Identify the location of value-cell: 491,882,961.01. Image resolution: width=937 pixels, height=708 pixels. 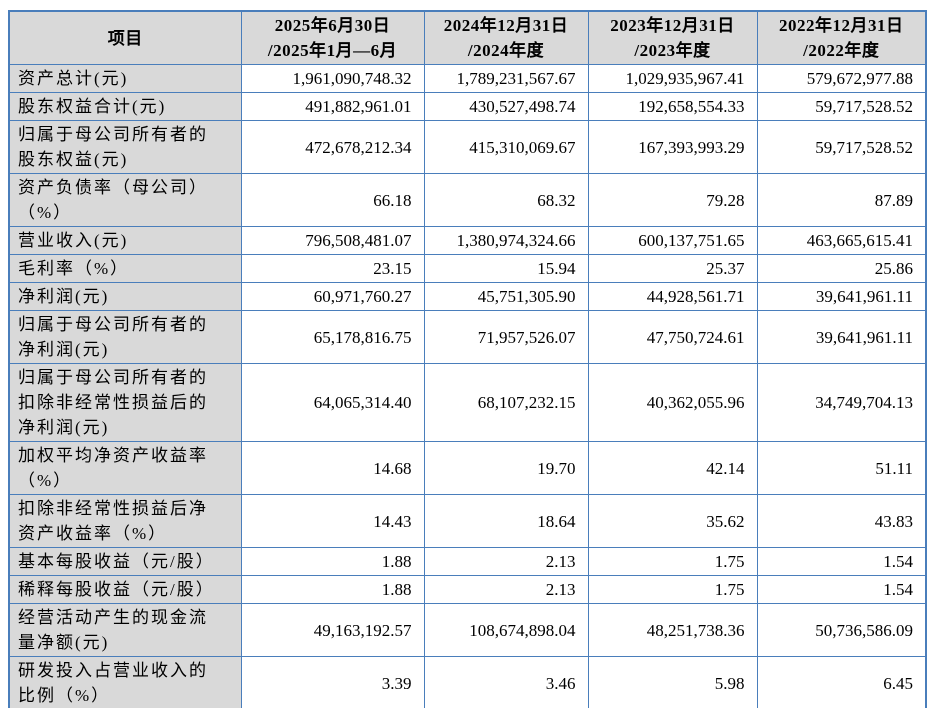
(332, 106).